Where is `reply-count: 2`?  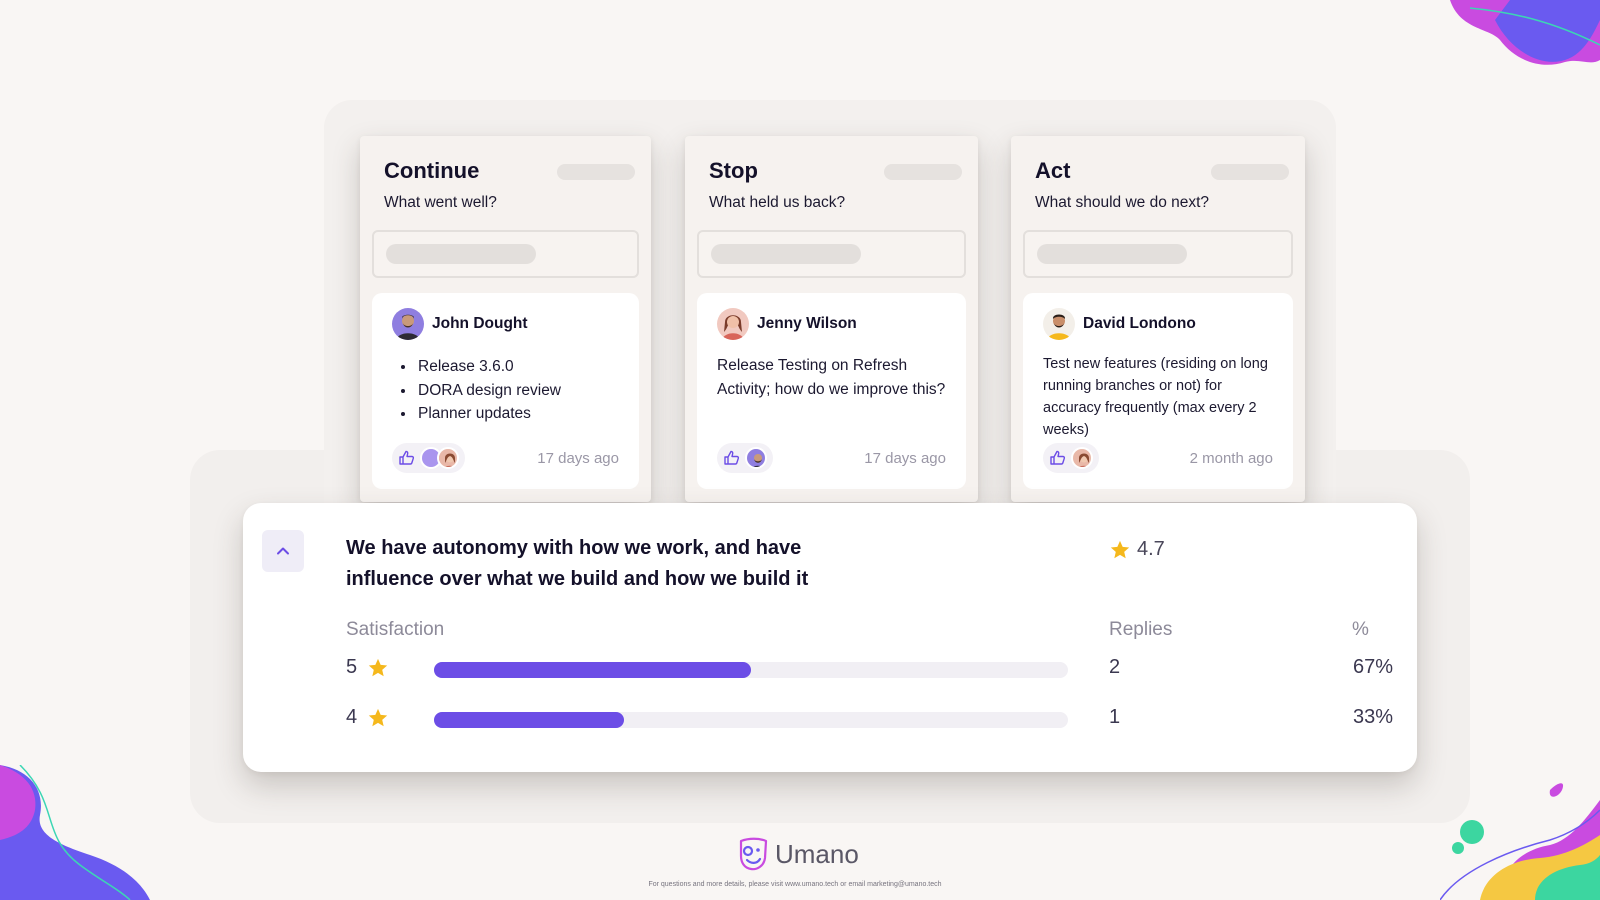
reply-count: 2 is located at coordinates (1115, 667).